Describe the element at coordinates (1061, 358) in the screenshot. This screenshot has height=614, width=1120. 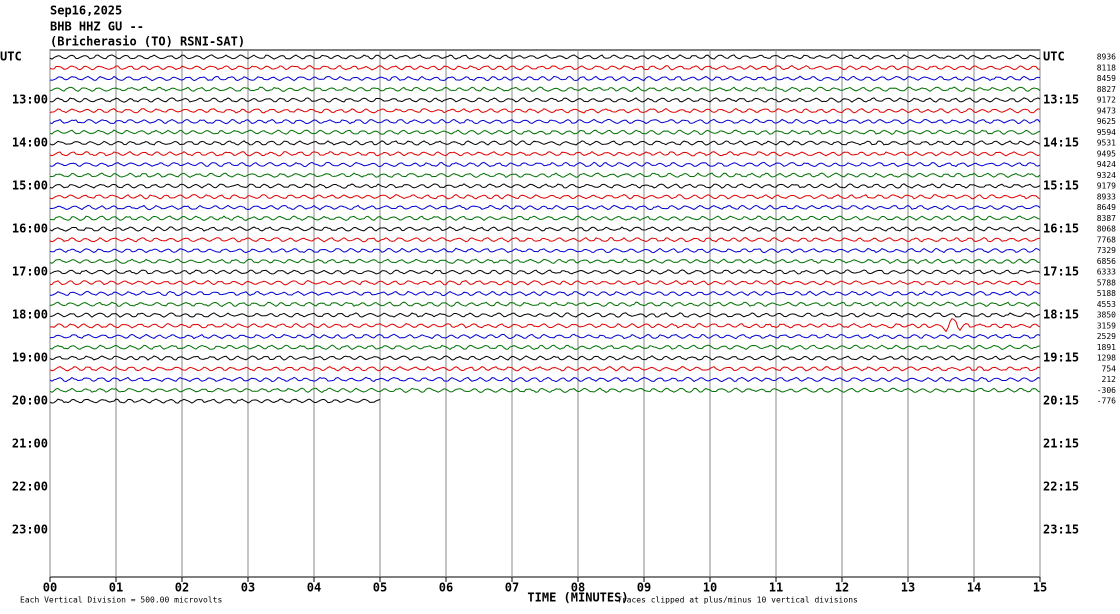
I see `hour-label: 19:15` at that location.